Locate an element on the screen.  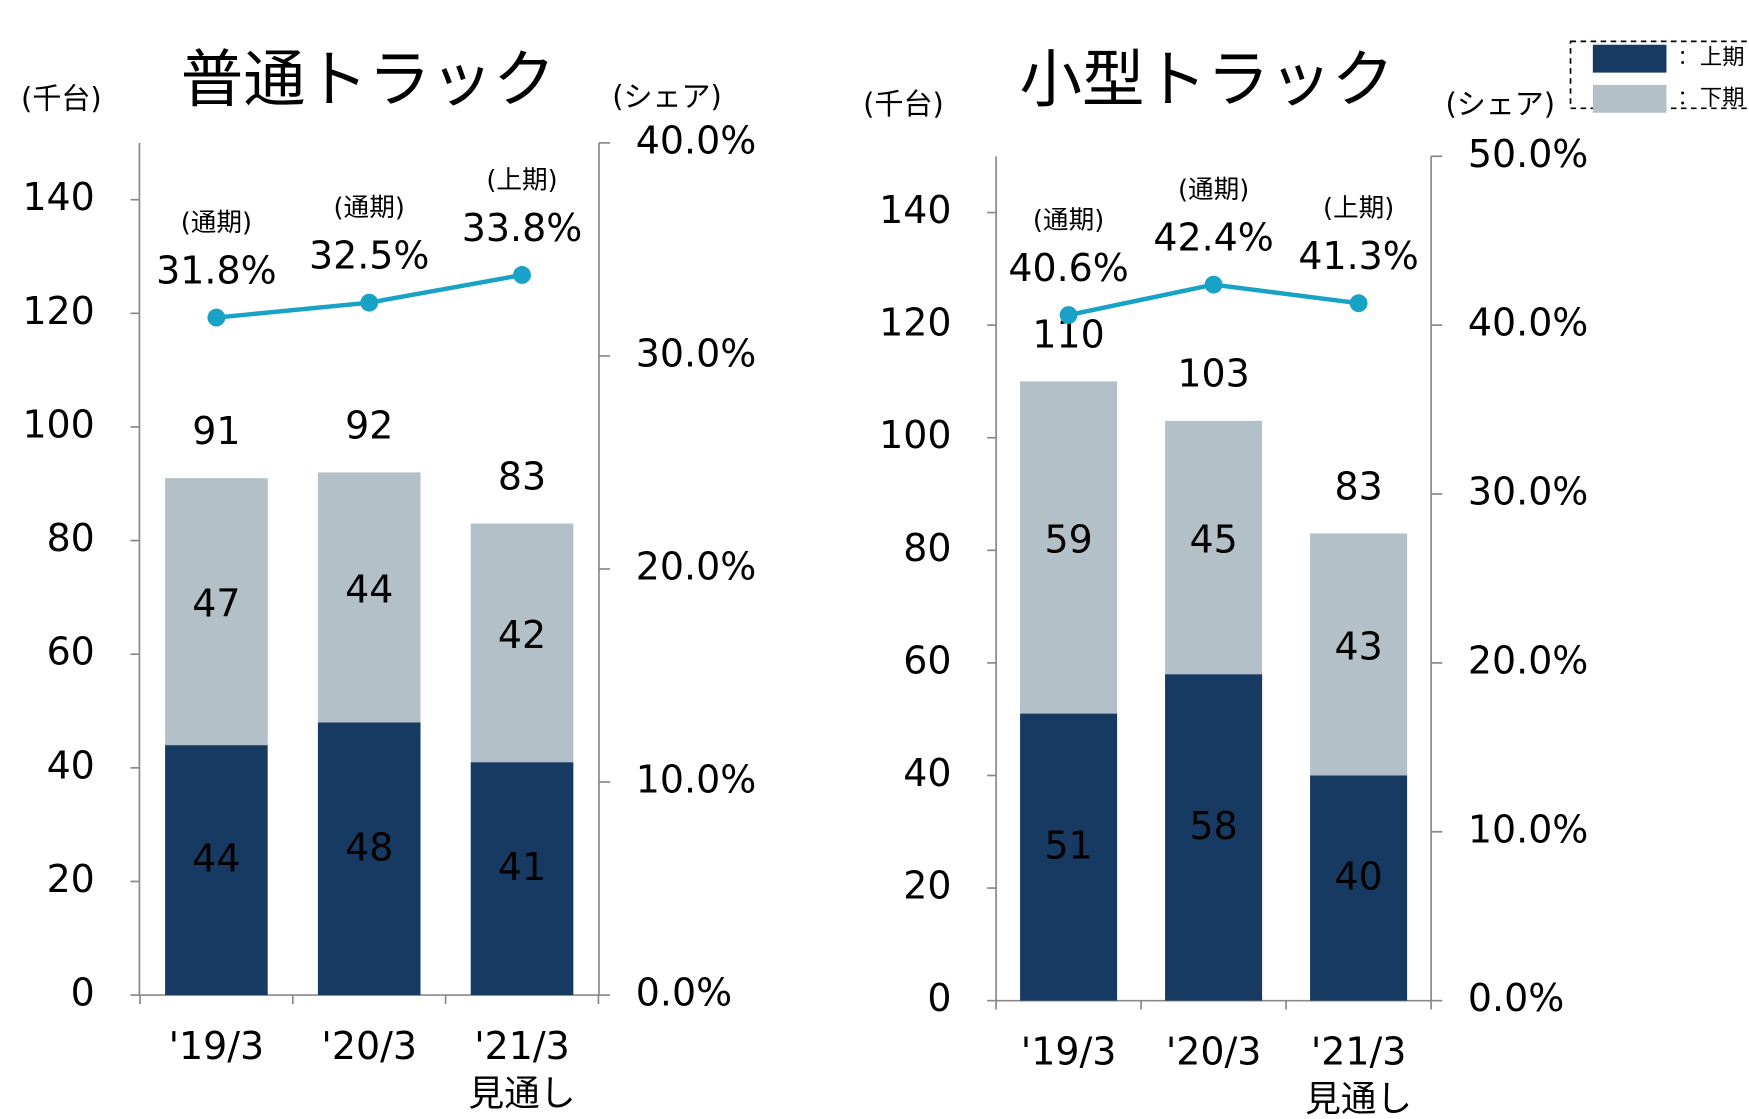
bar-value-label: 47 is located at coordinates (216, 604).